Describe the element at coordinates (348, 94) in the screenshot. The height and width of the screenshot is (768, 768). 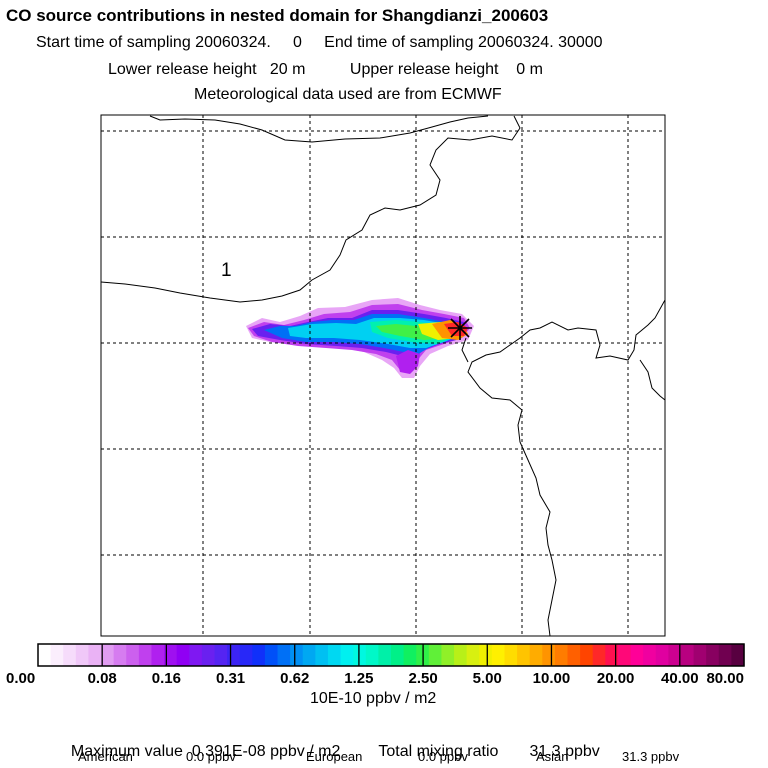
I see `meteorology-line: Meteorological data used are from ECMWF` at that location.